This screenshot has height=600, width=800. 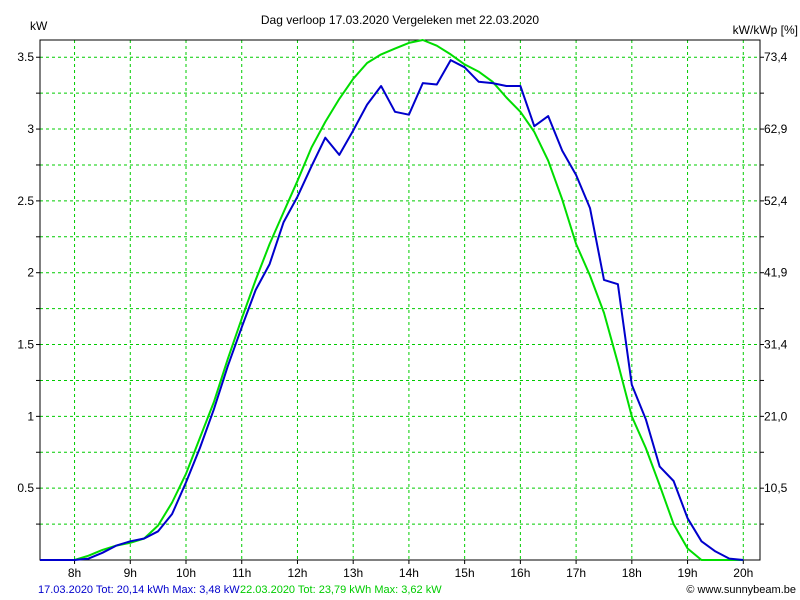 What do you see at coordinates (688, 573) in the screenshot?
I see `x-tick-label: 19h` at bounding box center [688, 573].